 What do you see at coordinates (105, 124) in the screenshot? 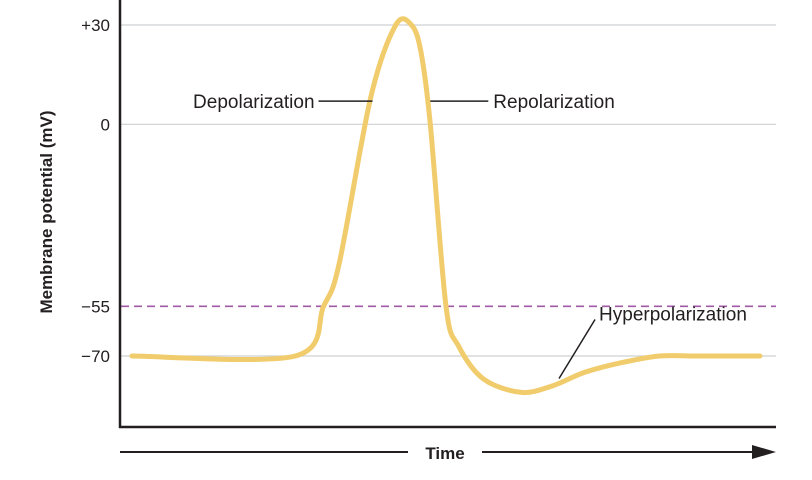
I see `y-tick-label-1: 0` at bounding box center [105, 124].